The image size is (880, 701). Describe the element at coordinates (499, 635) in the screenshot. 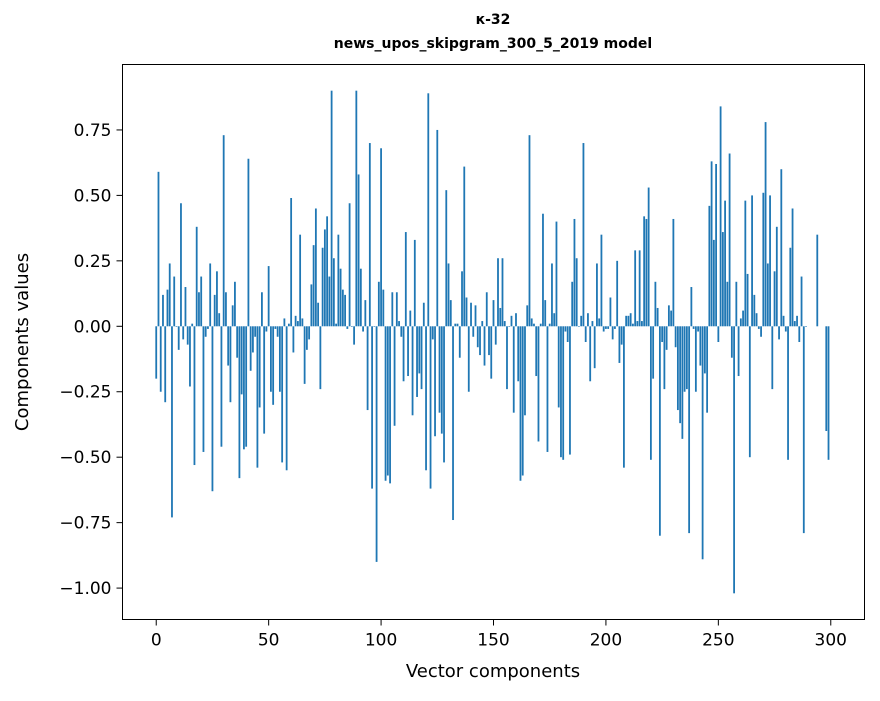

I see `x-axis-ticks: 0 50 100 150 200 250 300` at that location.